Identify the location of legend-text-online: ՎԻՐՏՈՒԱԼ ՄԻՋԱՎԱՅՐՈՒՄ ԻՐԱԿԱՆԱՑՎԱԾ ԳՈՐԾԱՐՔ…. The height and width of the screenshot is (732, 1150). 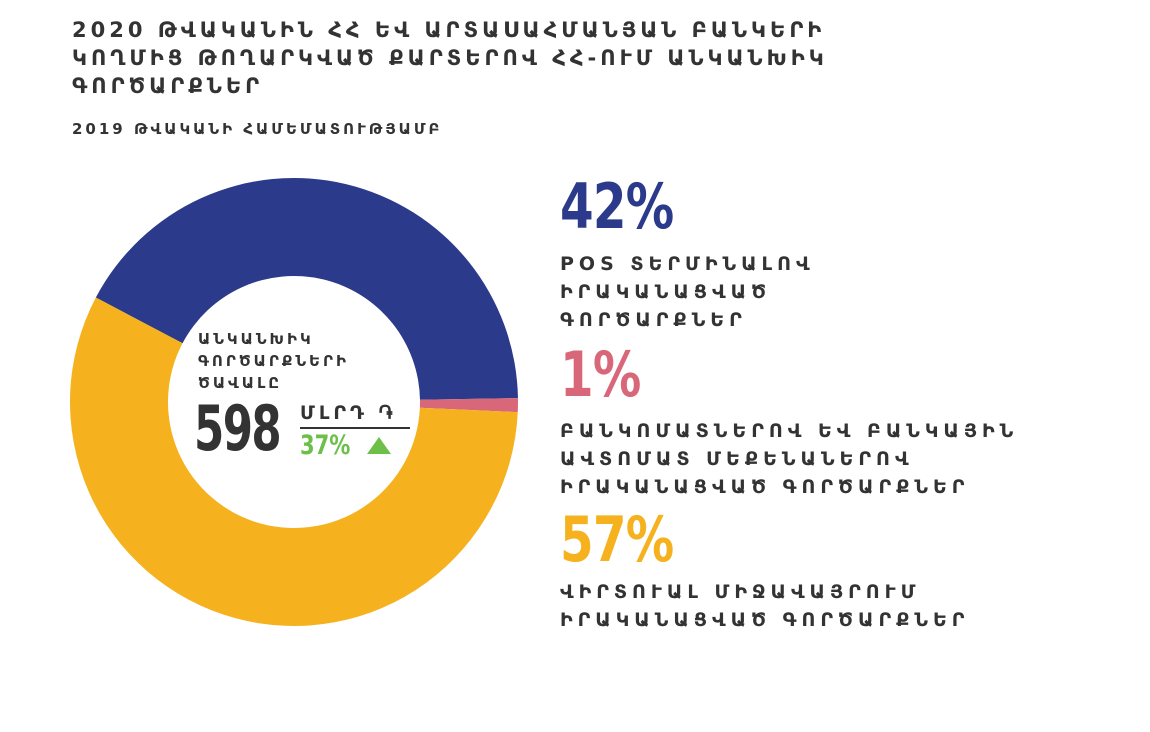
(765, 606).